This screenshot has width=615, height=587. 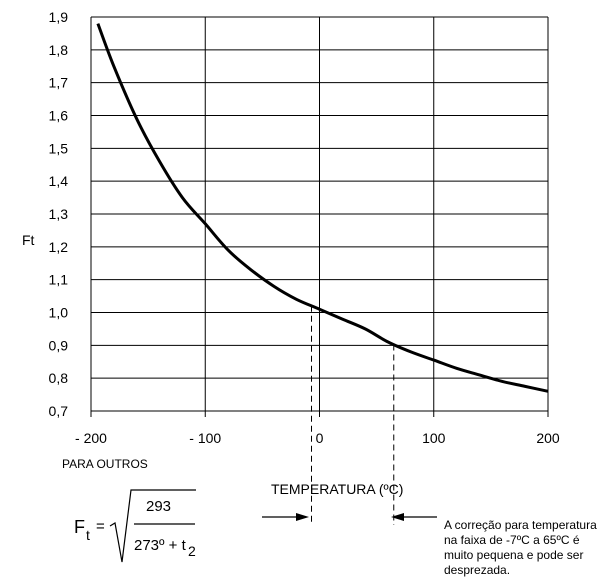 What do you see at coordinates (59, 83) in the screenshot?
I see `y-tick-label-10: 1,7` at bounding box center [59, 83].